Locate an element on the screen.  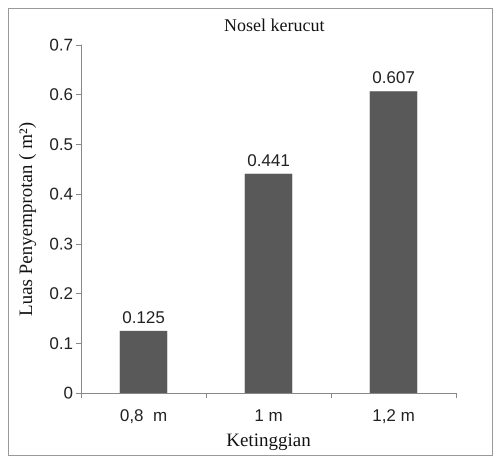
y-tick-label: 0.3 is located at coordinates (61, 244).